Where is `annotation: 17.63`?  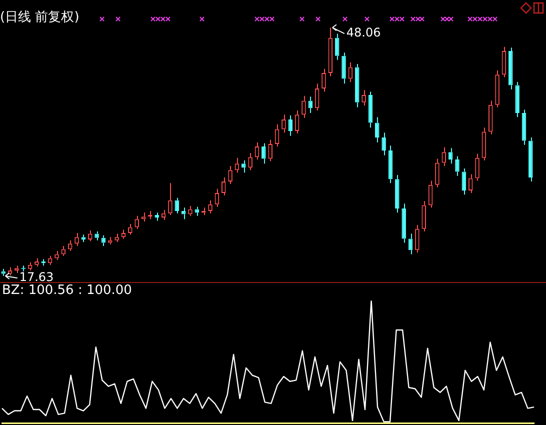 annotation: 17.63 is located at coordinates (36, 277).